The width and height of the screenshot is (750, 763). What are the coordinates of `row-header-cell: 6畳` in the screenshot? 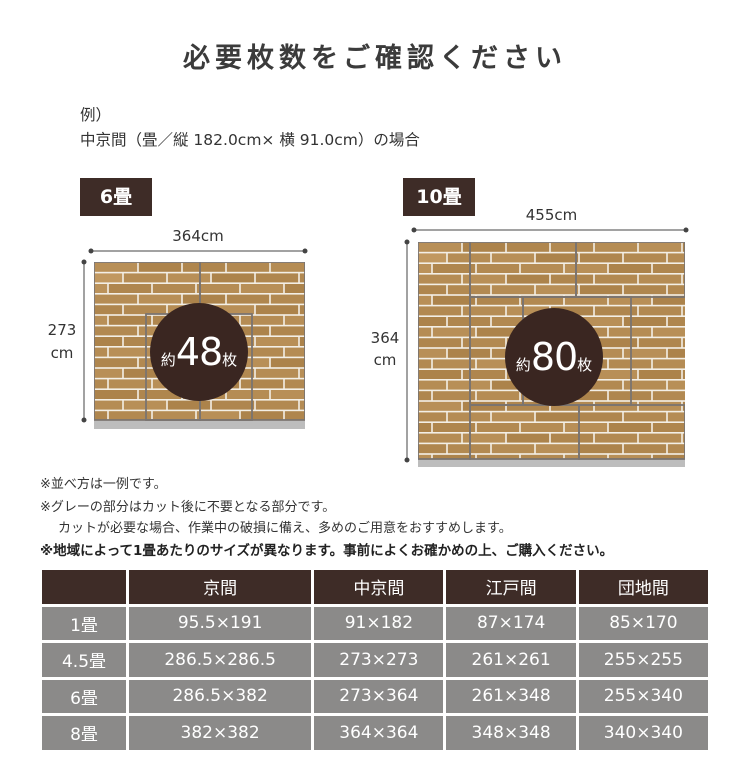 It's located at (84, 697).